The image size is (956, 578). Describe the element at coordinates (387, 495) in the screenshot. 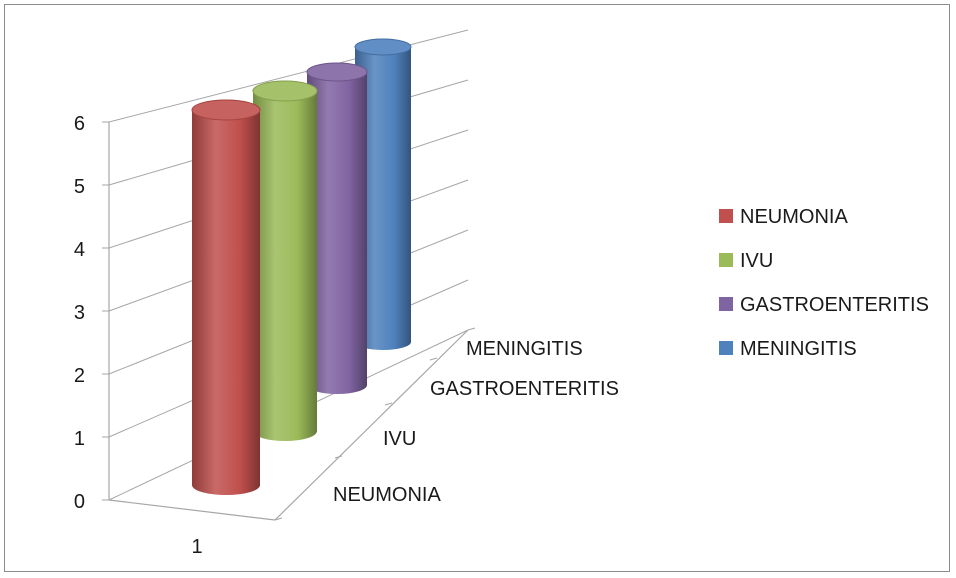

I see `depth-category-label: NEUMONIA` at that location.